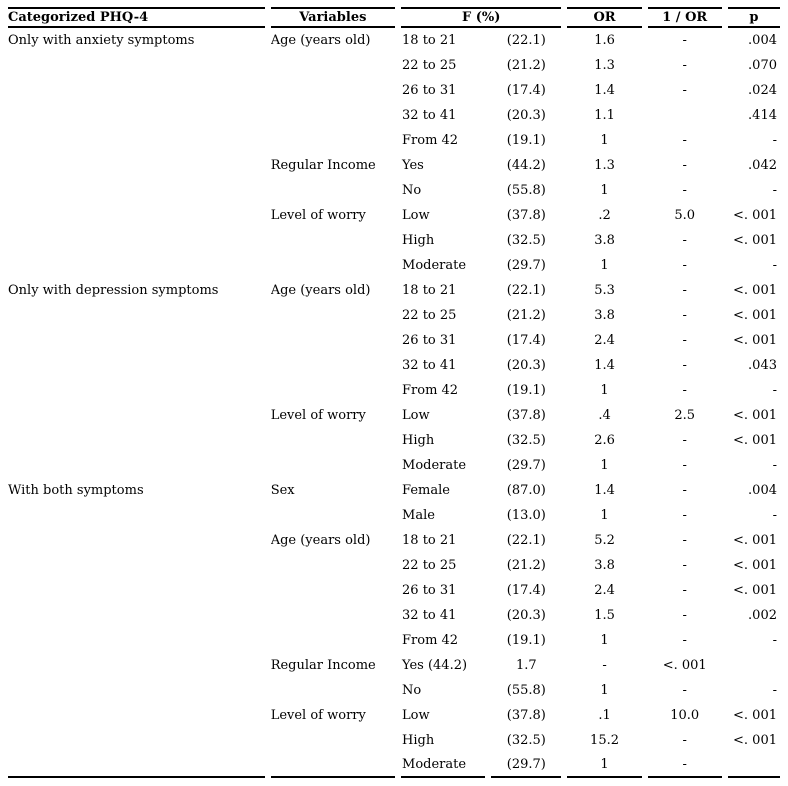 This screenshot has height=786, width=788. I want to click on cell-or: .4, so click(604, 415).